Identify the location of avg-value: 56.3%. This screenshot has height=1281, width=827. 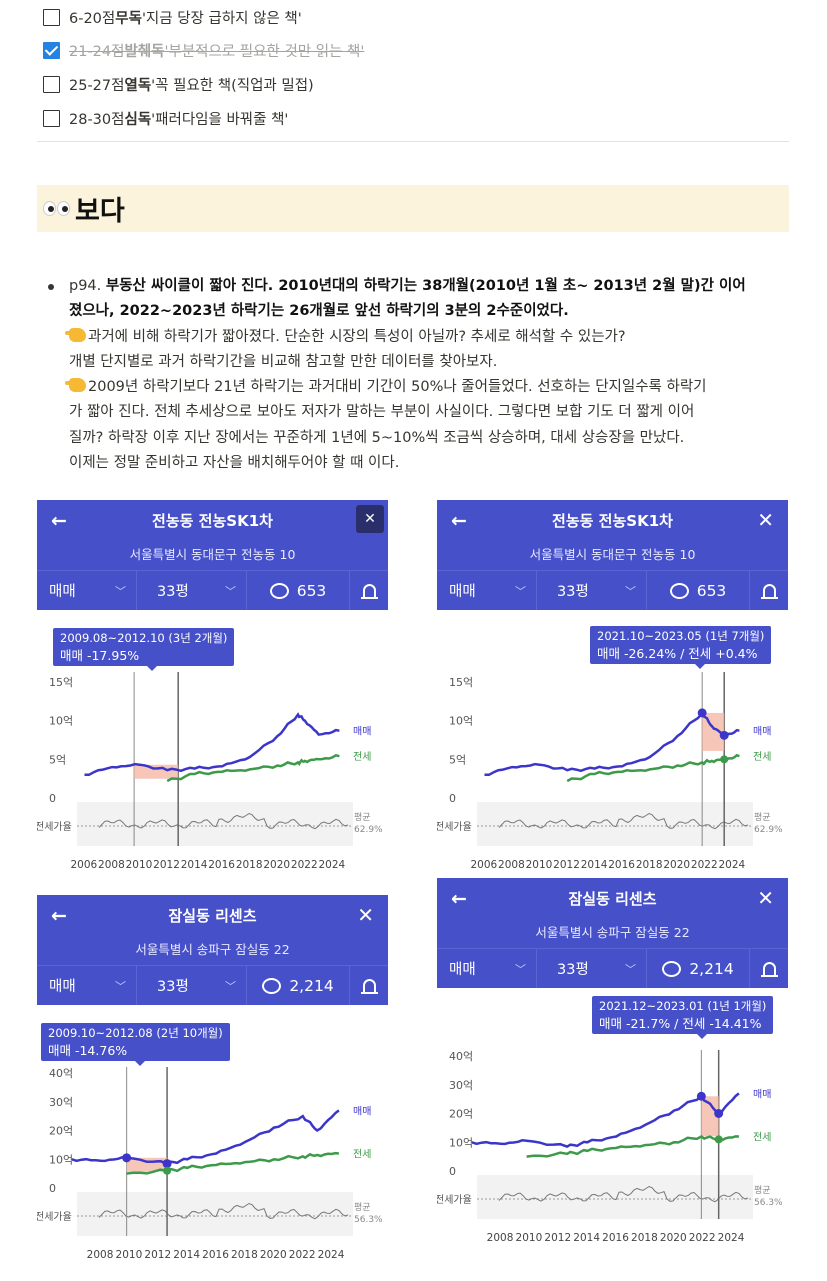
(768, 1203).